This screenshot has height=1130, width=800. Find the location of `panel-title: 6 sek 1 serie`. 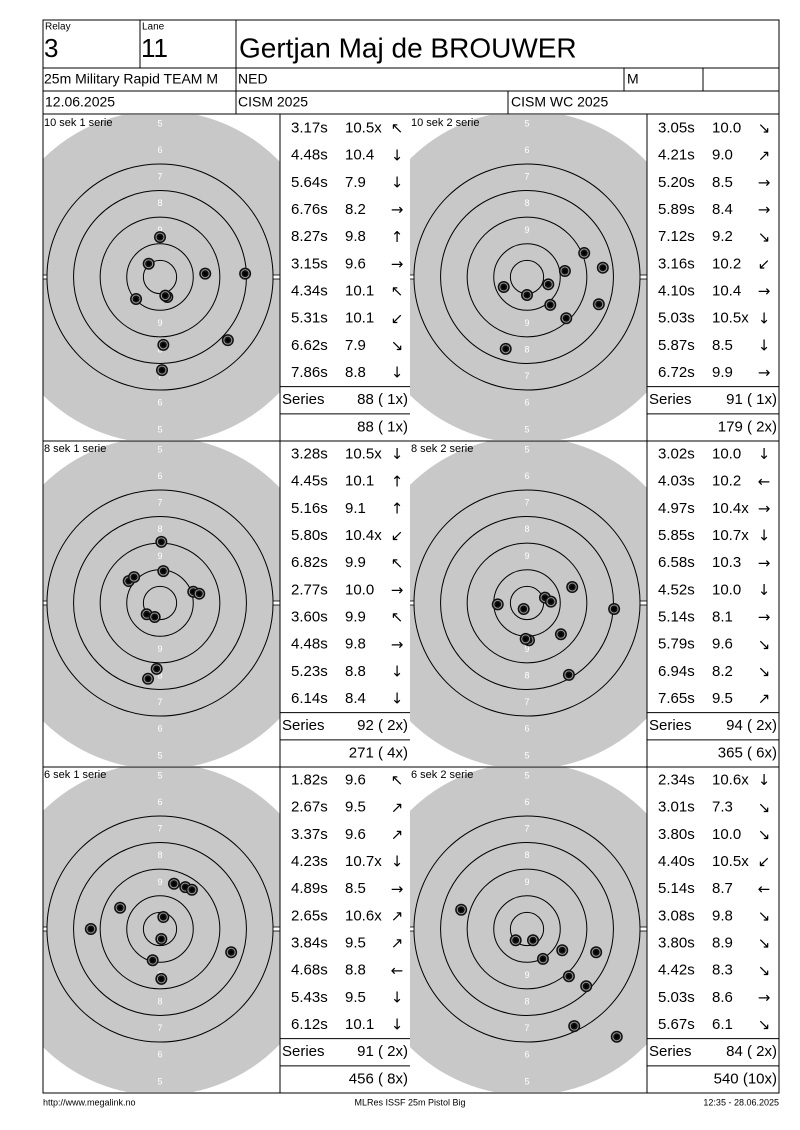

panel-title: 6 sek 1 serie is located at coordinates (75, 775).